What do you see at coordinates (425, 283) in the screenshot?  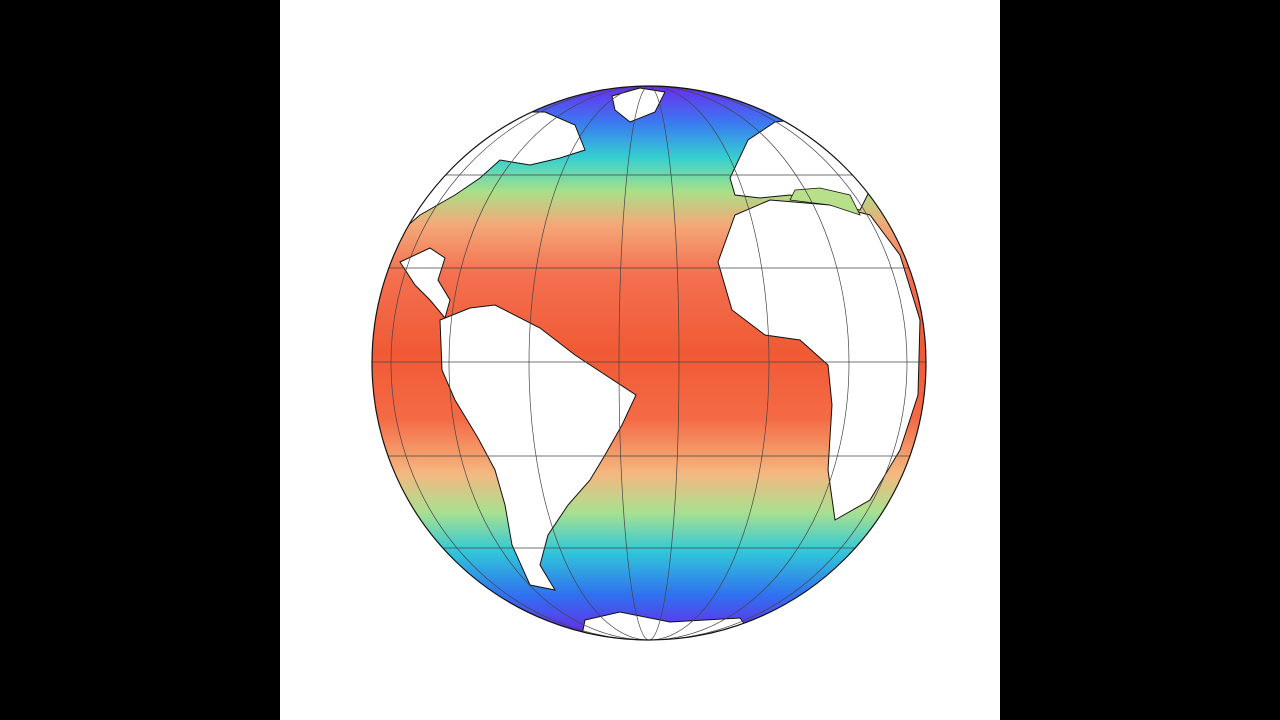 I see `central-america` at bounding box center [425, 283].